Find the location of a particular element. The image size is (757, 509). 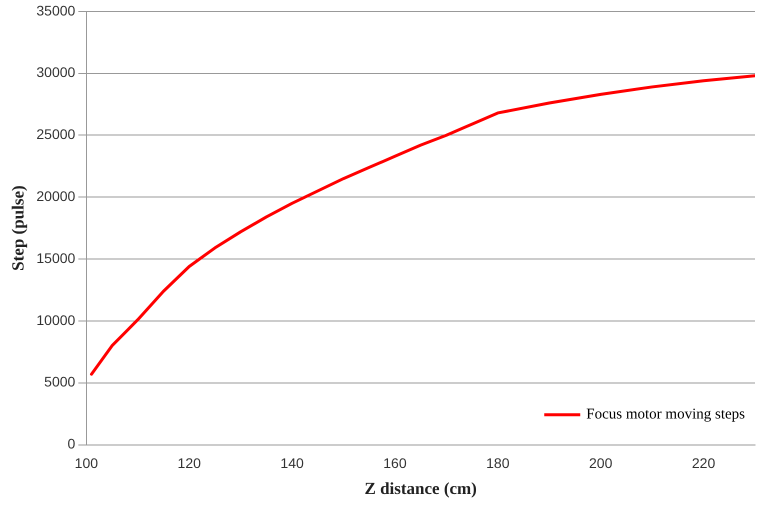

x-axis-title: Z distance (cm) is located at coordinates (420, 488).